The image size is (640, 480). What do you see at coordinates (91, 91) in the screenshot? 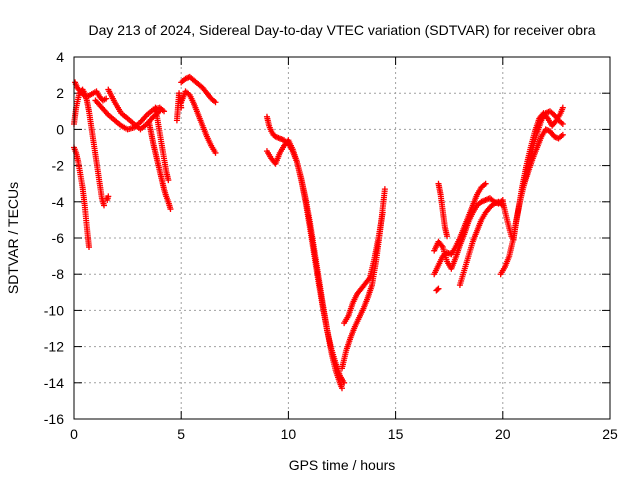
I see `series-pass-a3` at bounding box center [91, 91].